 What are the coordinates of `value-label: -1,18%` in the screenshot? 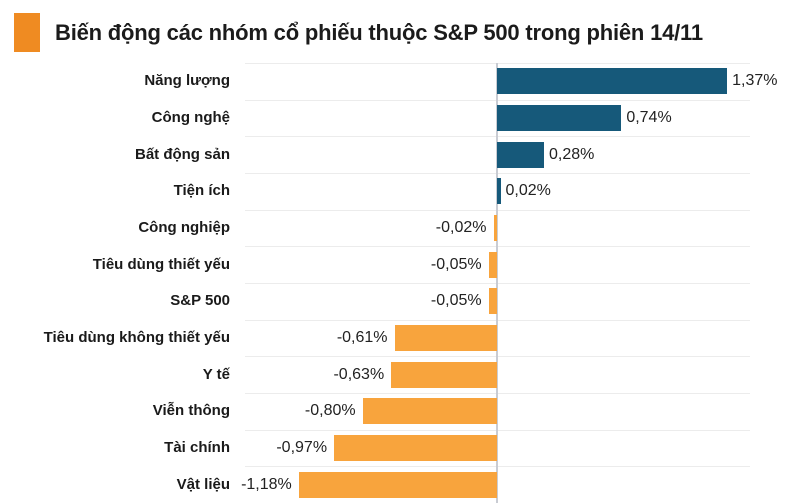 It's located at (266, 484).